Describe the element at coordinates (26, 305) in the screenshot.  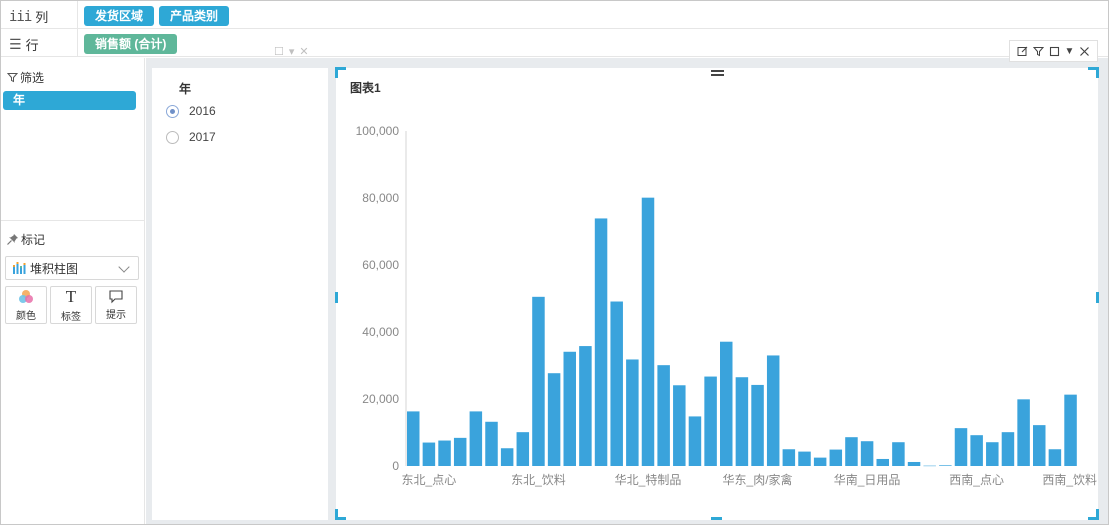
I see `mark-color-button: 颜色` at that location.